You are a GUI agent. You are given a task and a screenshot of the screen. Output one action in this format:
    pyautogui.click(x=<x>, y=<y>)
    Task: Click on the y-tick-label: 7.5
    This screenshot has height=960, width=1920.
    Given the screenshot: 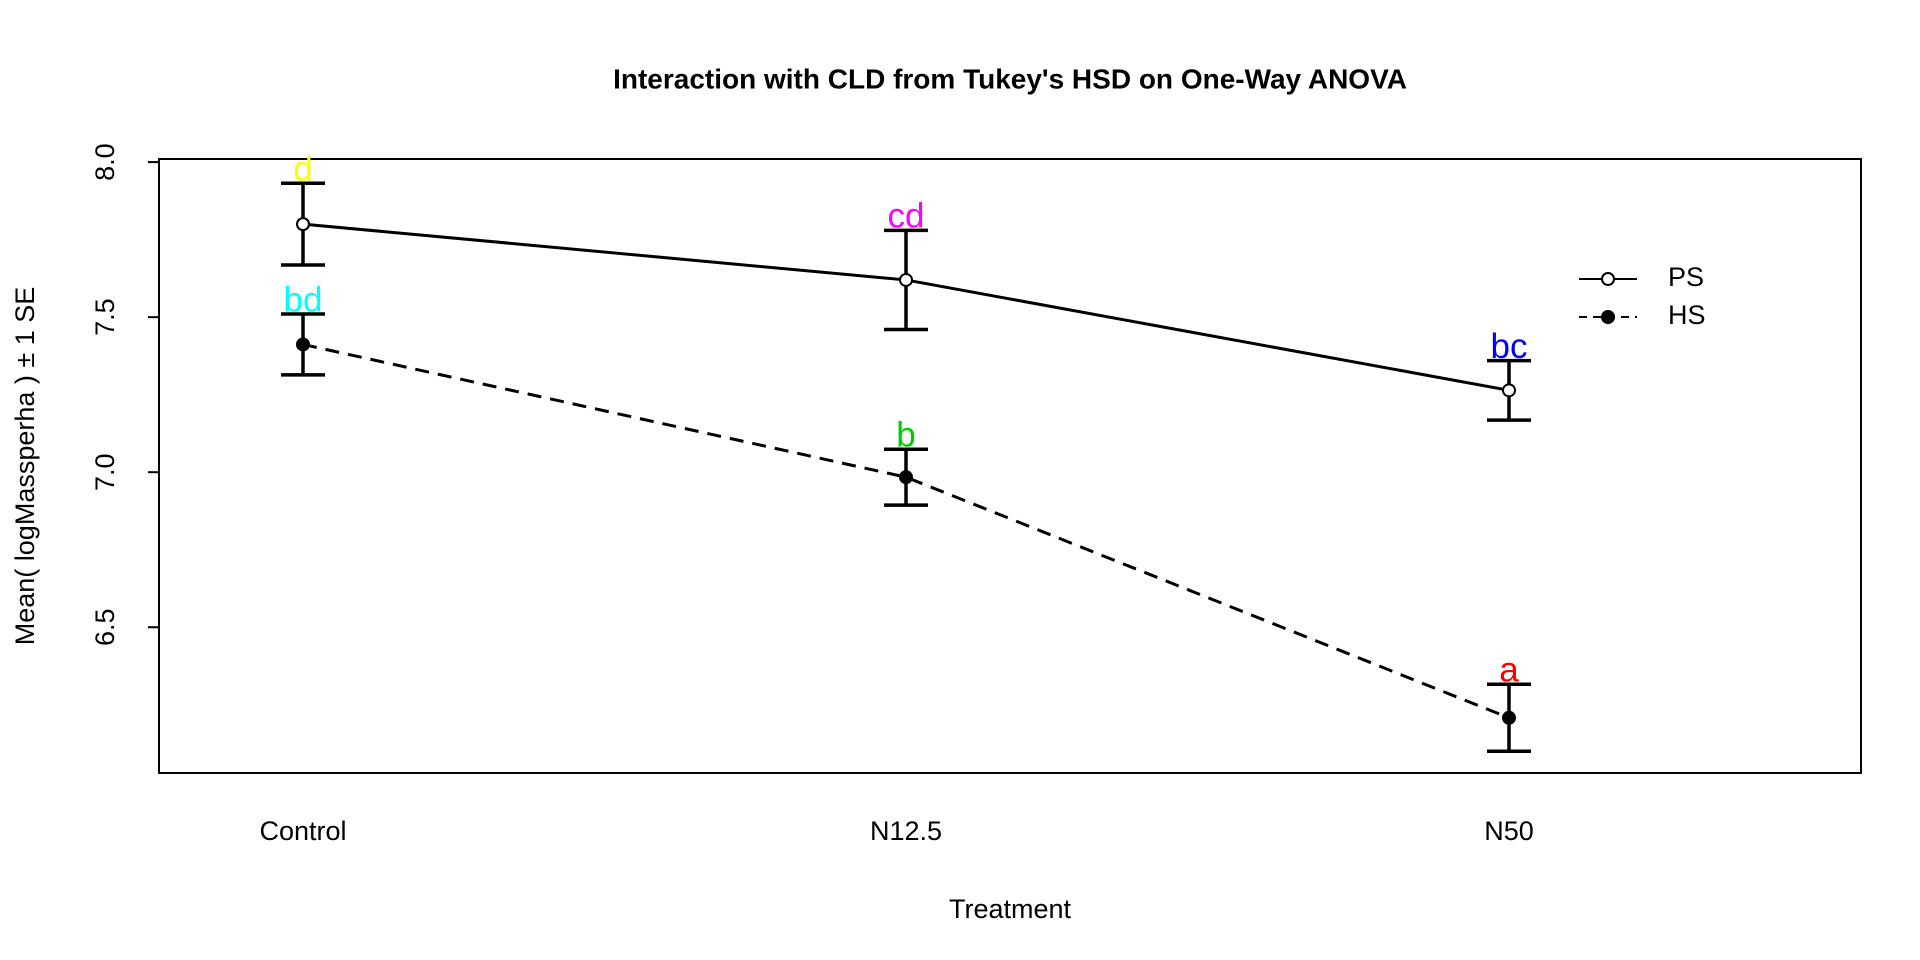 What is the action you would take?
    pyautogui.click(x=105, y=317)
    